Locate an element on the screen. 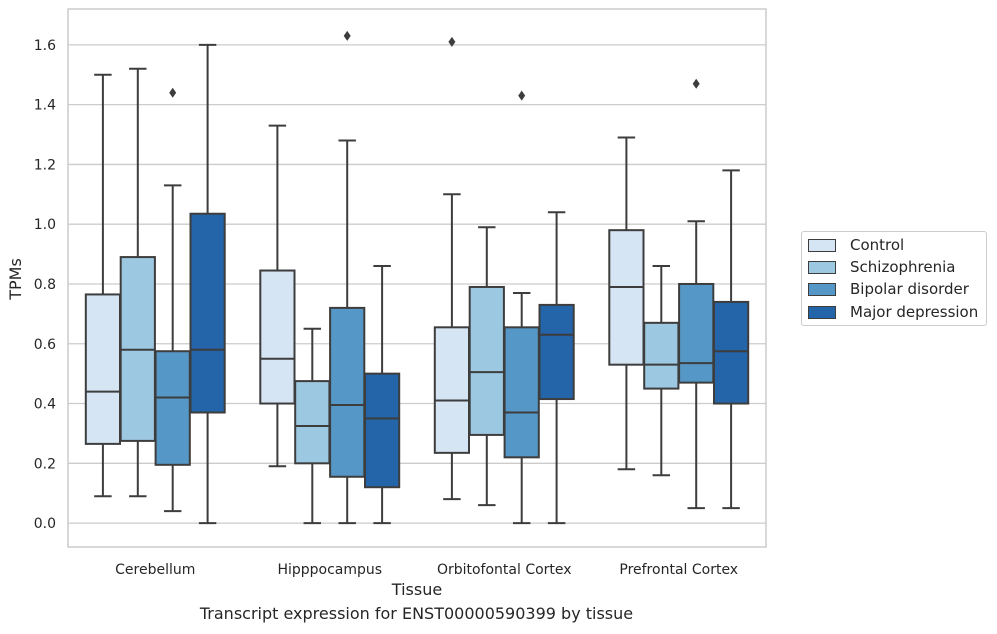  legend-item-bipolar-disorder: Bipolar disorder is located at coordinates (888, 289).